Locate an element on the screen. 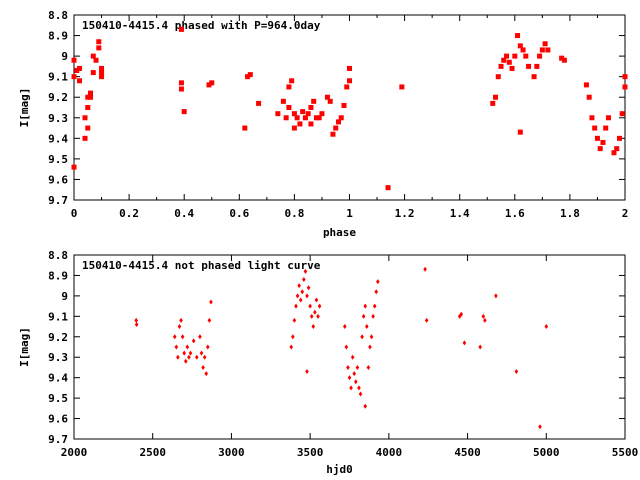 The height and width of the screenshot is (480, 640). y-tick-label: 9.7 is located at coordinates (58, 200).